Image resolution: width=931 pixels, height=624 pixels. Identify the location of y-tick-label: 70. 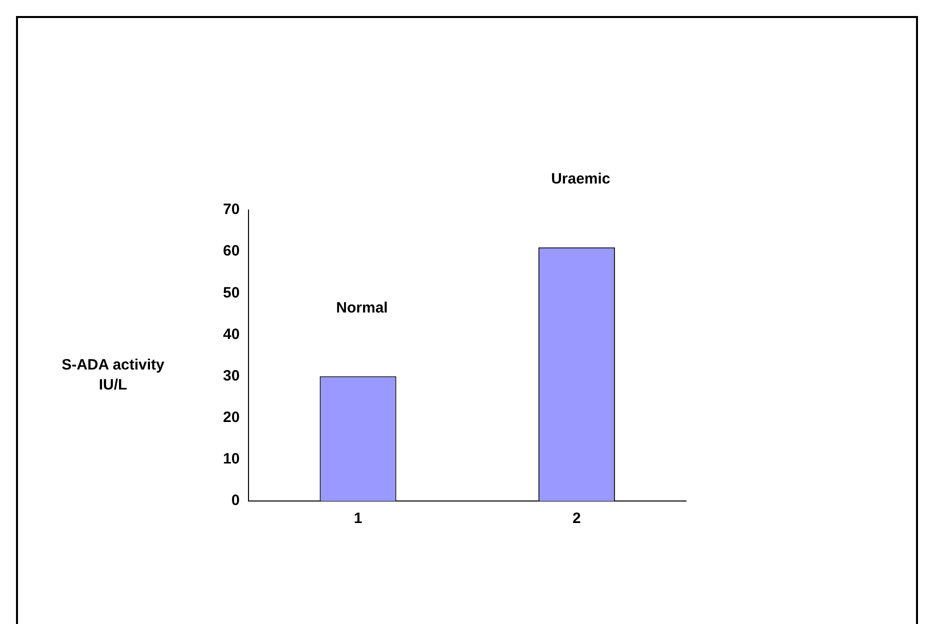
(231, 209).